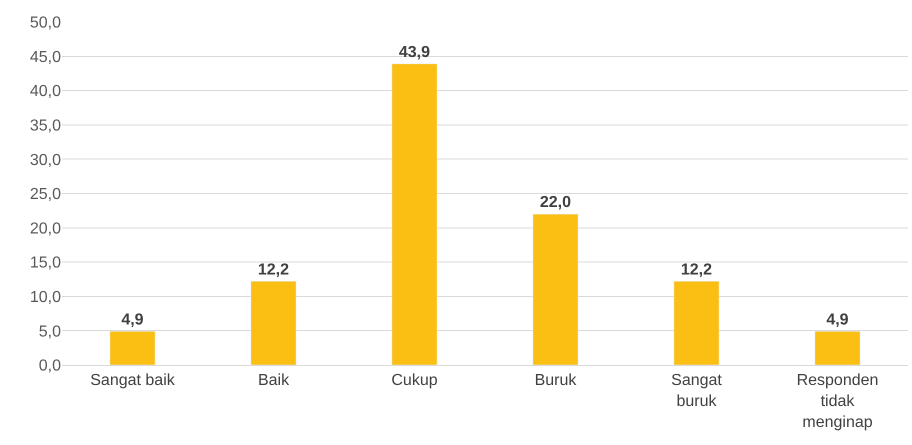  What do you see at coordinates (46, 160) in the screenshot?
I see `y-tick-label: 30,0` at bounding box center [46, 160].